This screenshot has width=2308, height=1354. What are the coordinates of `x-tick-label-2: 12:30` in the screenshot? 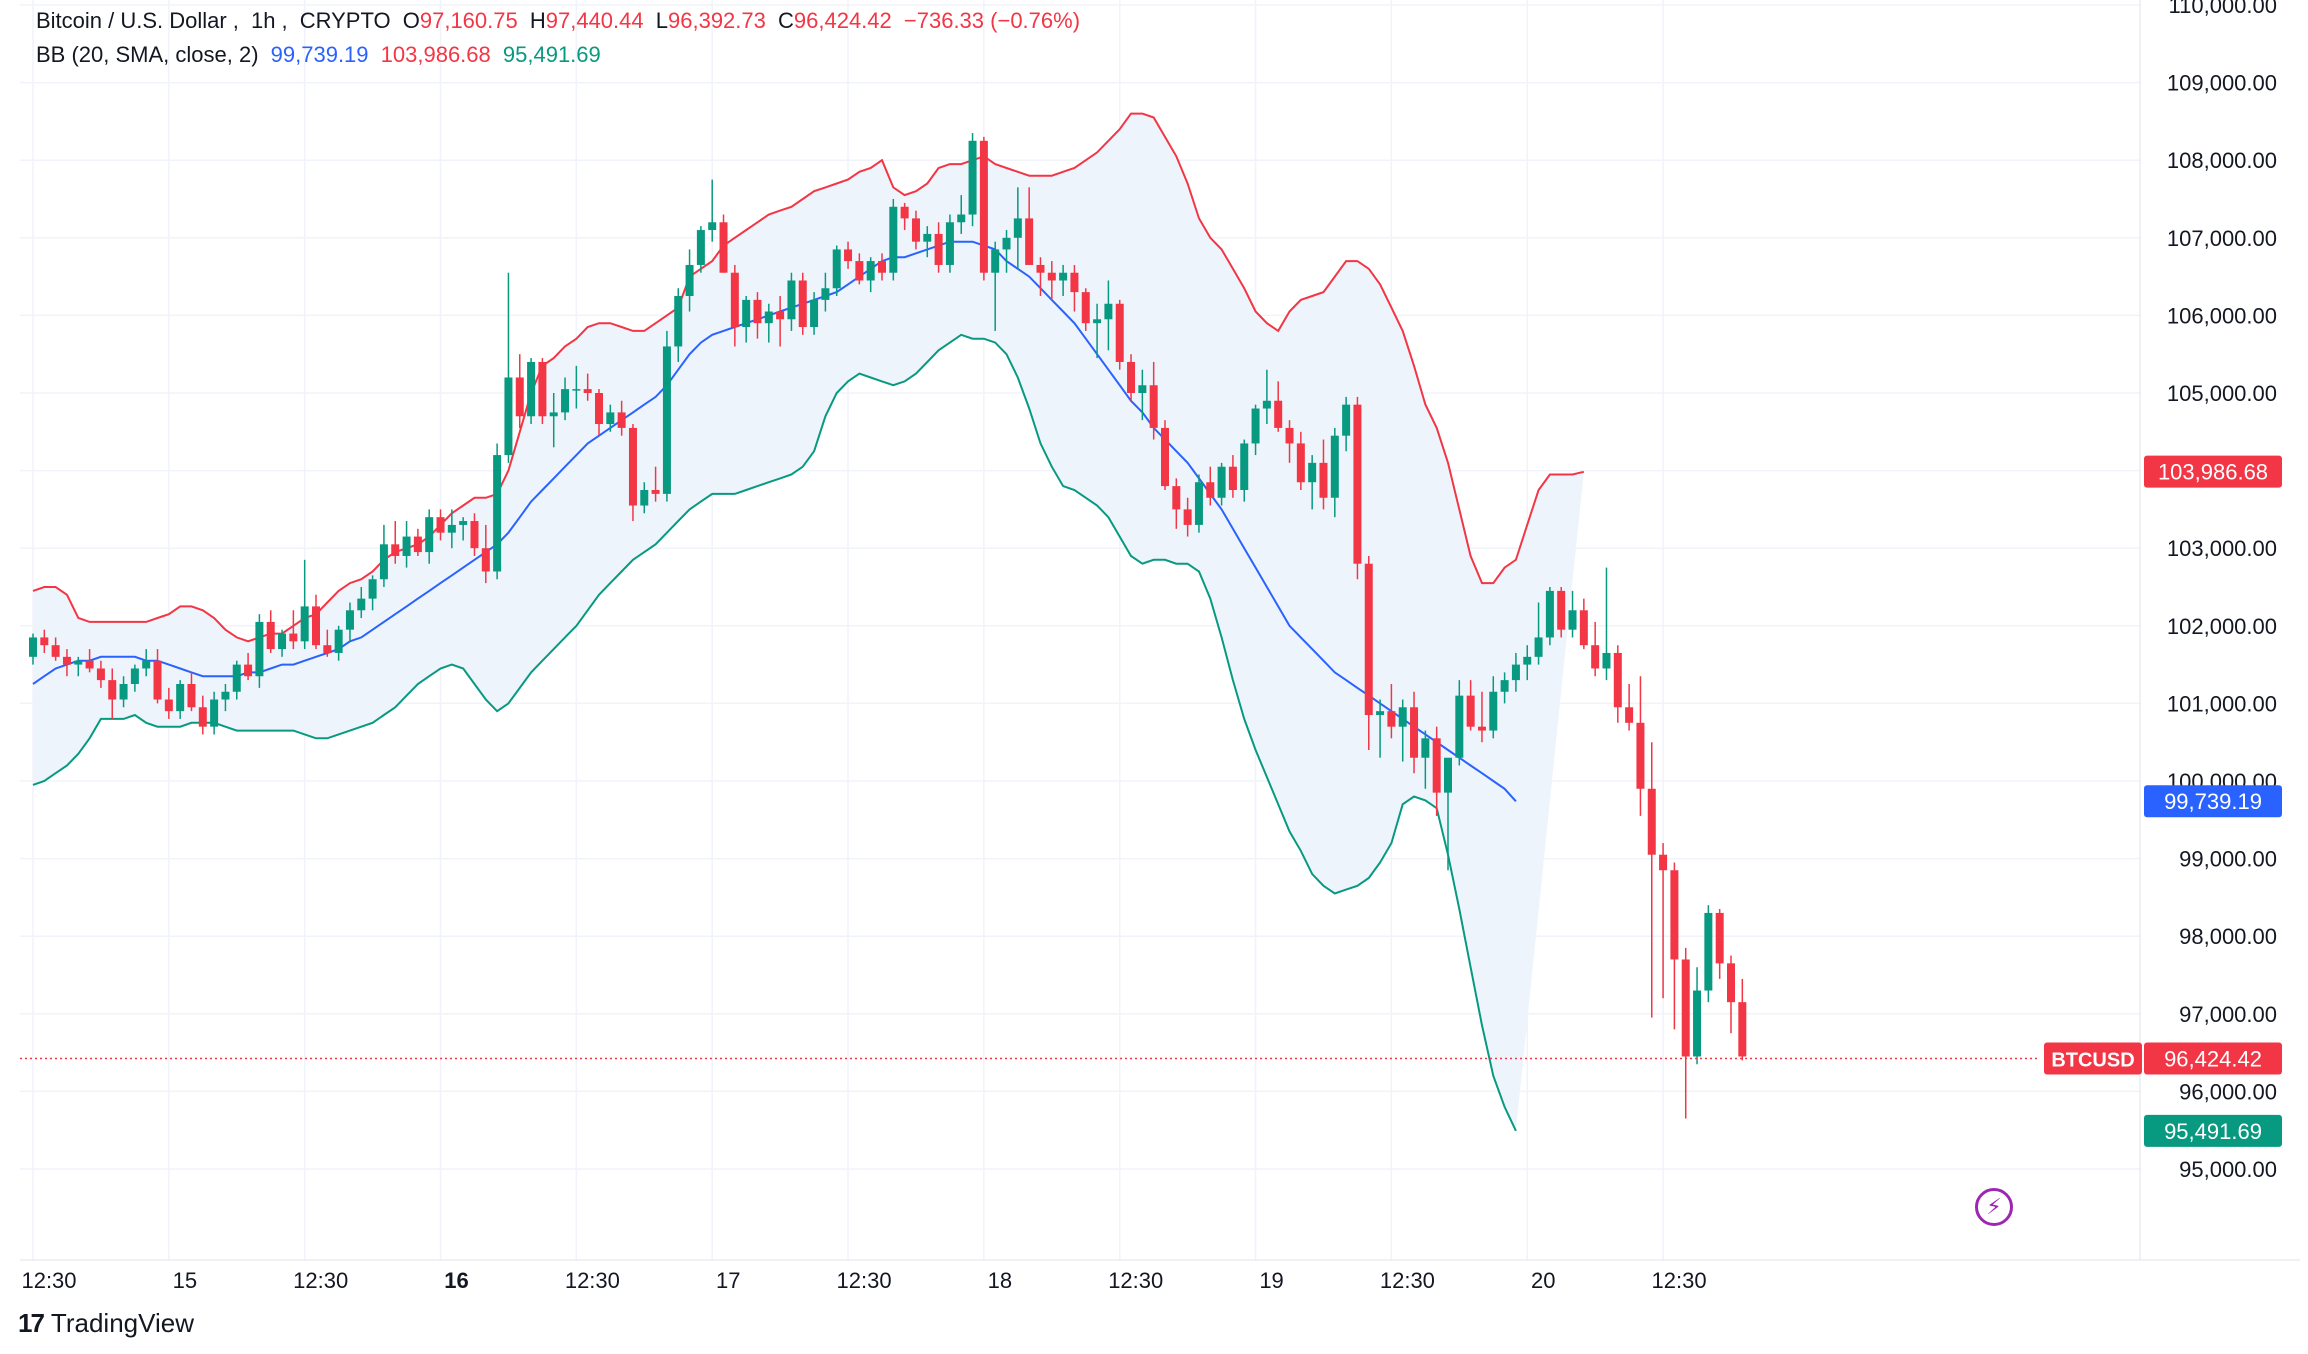 It's located at (320, 1280).